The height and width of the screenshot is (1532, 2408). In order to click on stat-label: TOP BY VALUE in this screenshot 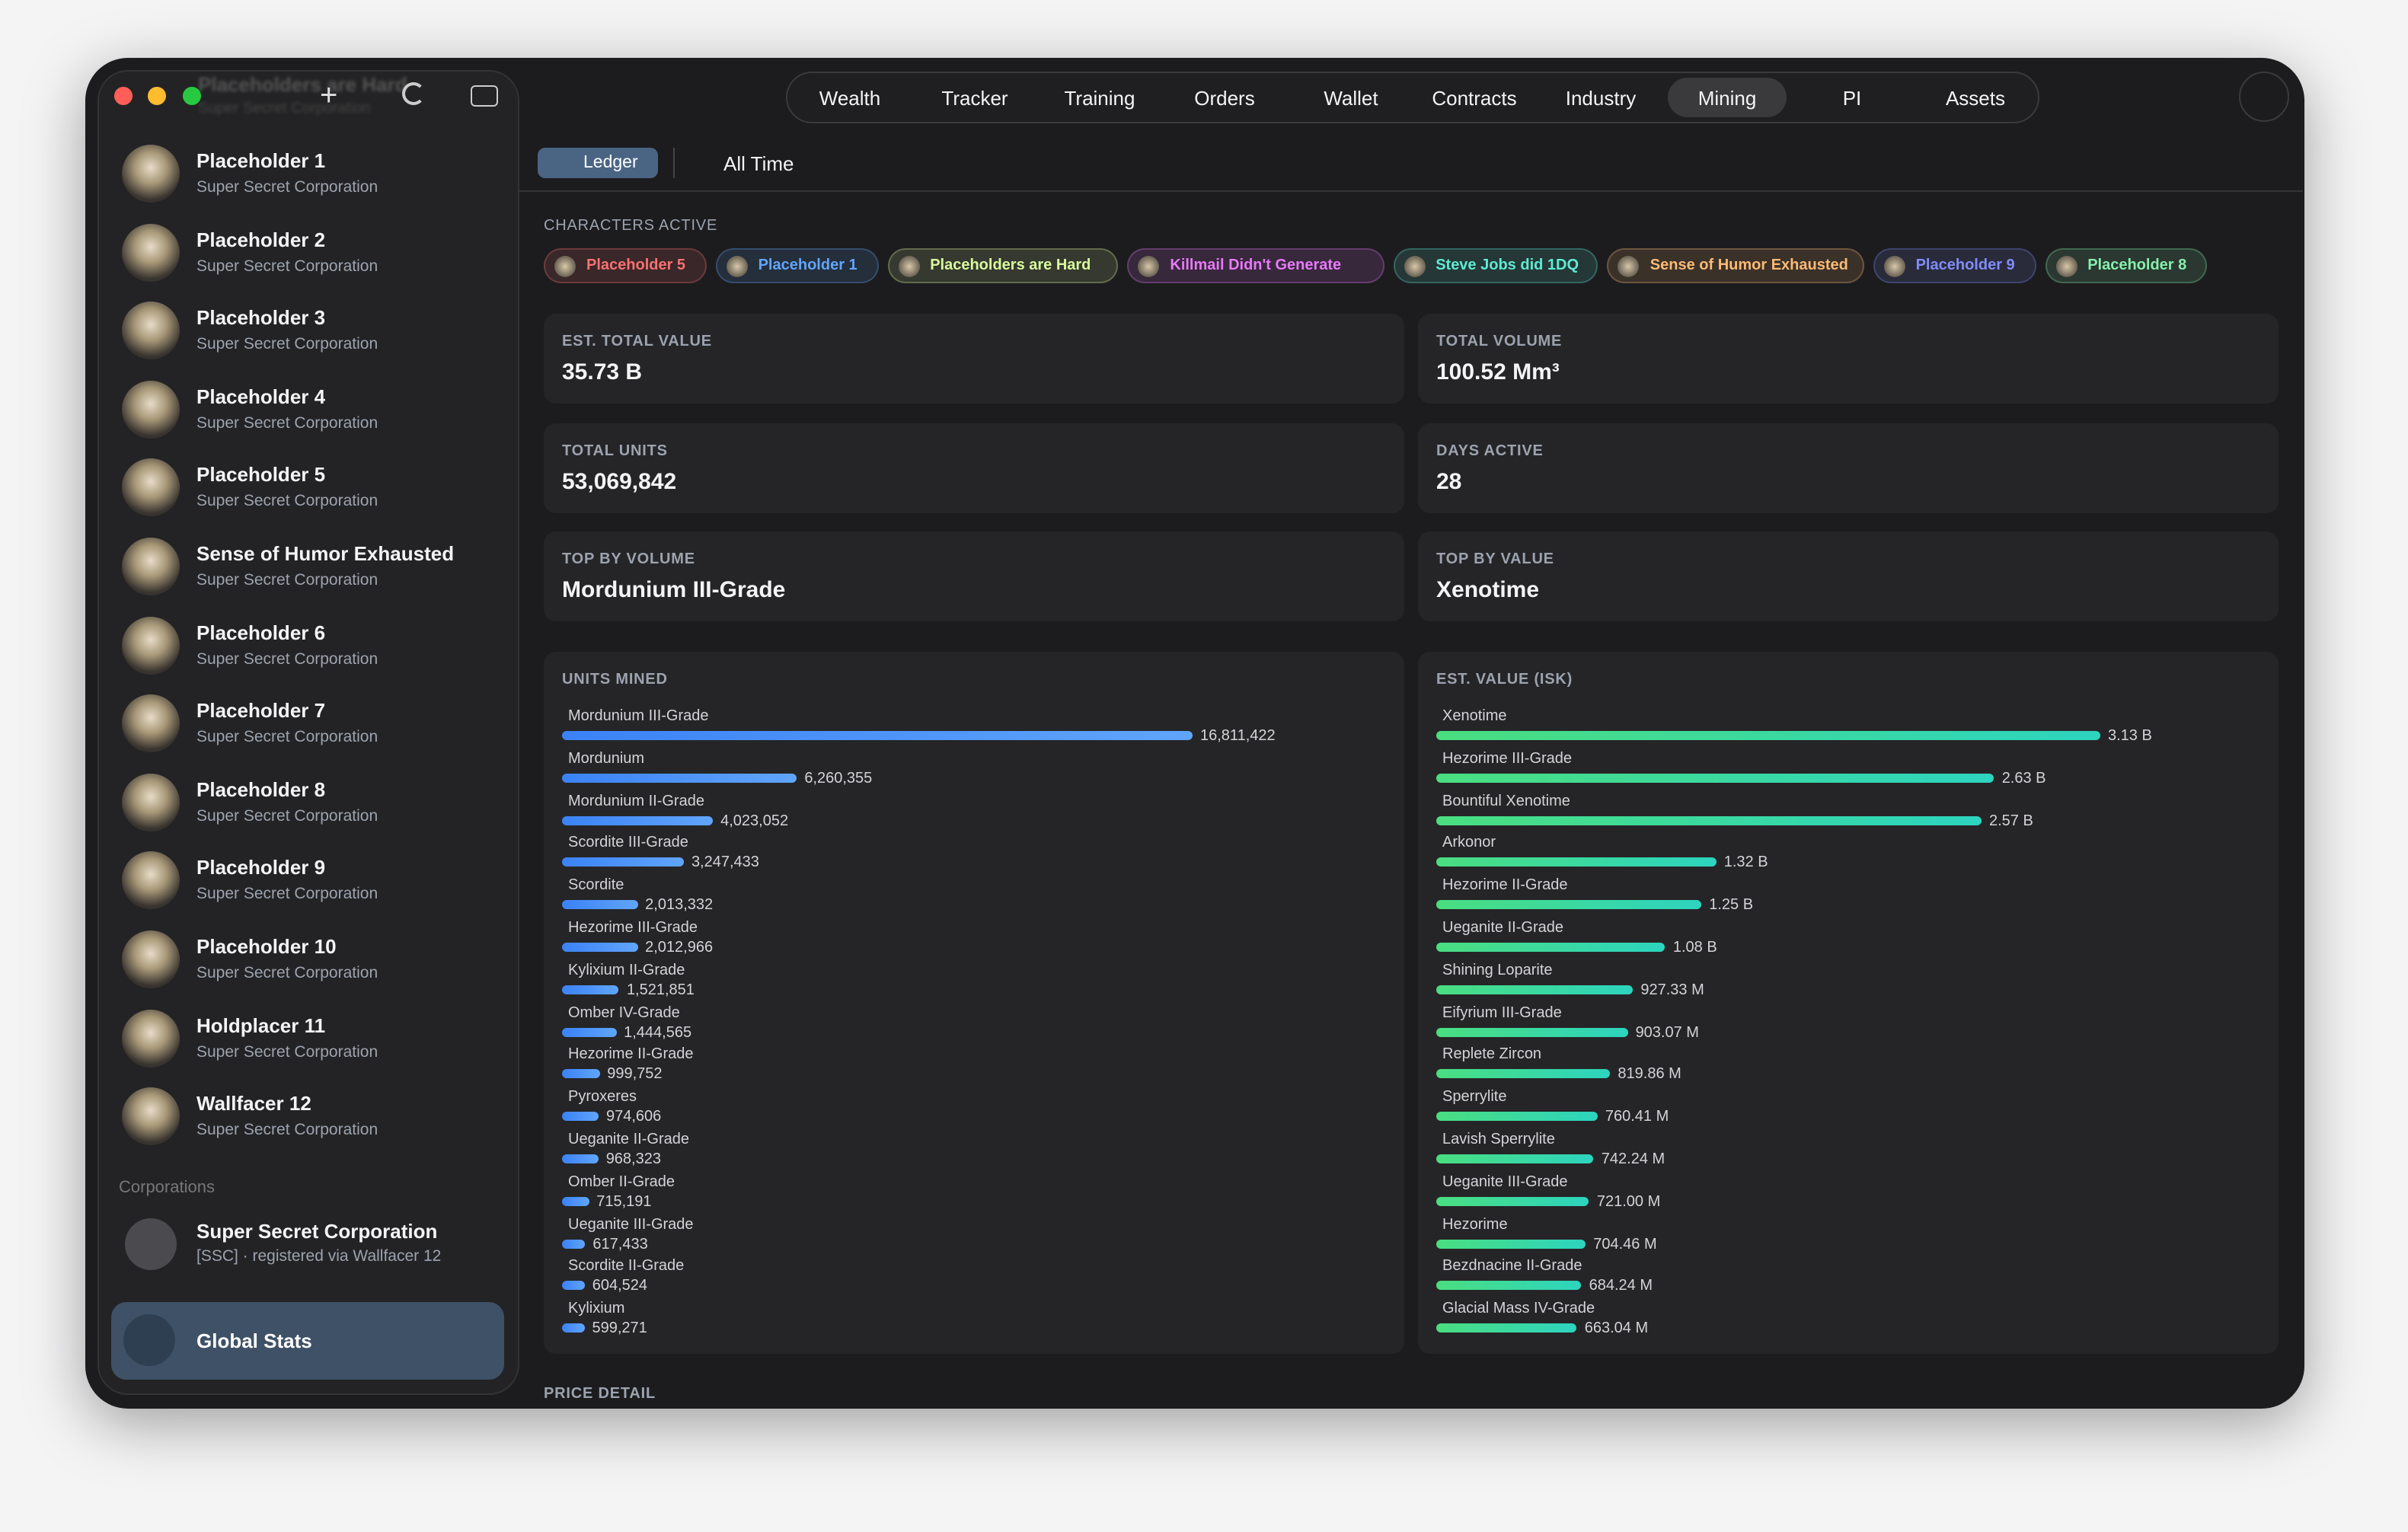, I will do `click(1495, 559)`.